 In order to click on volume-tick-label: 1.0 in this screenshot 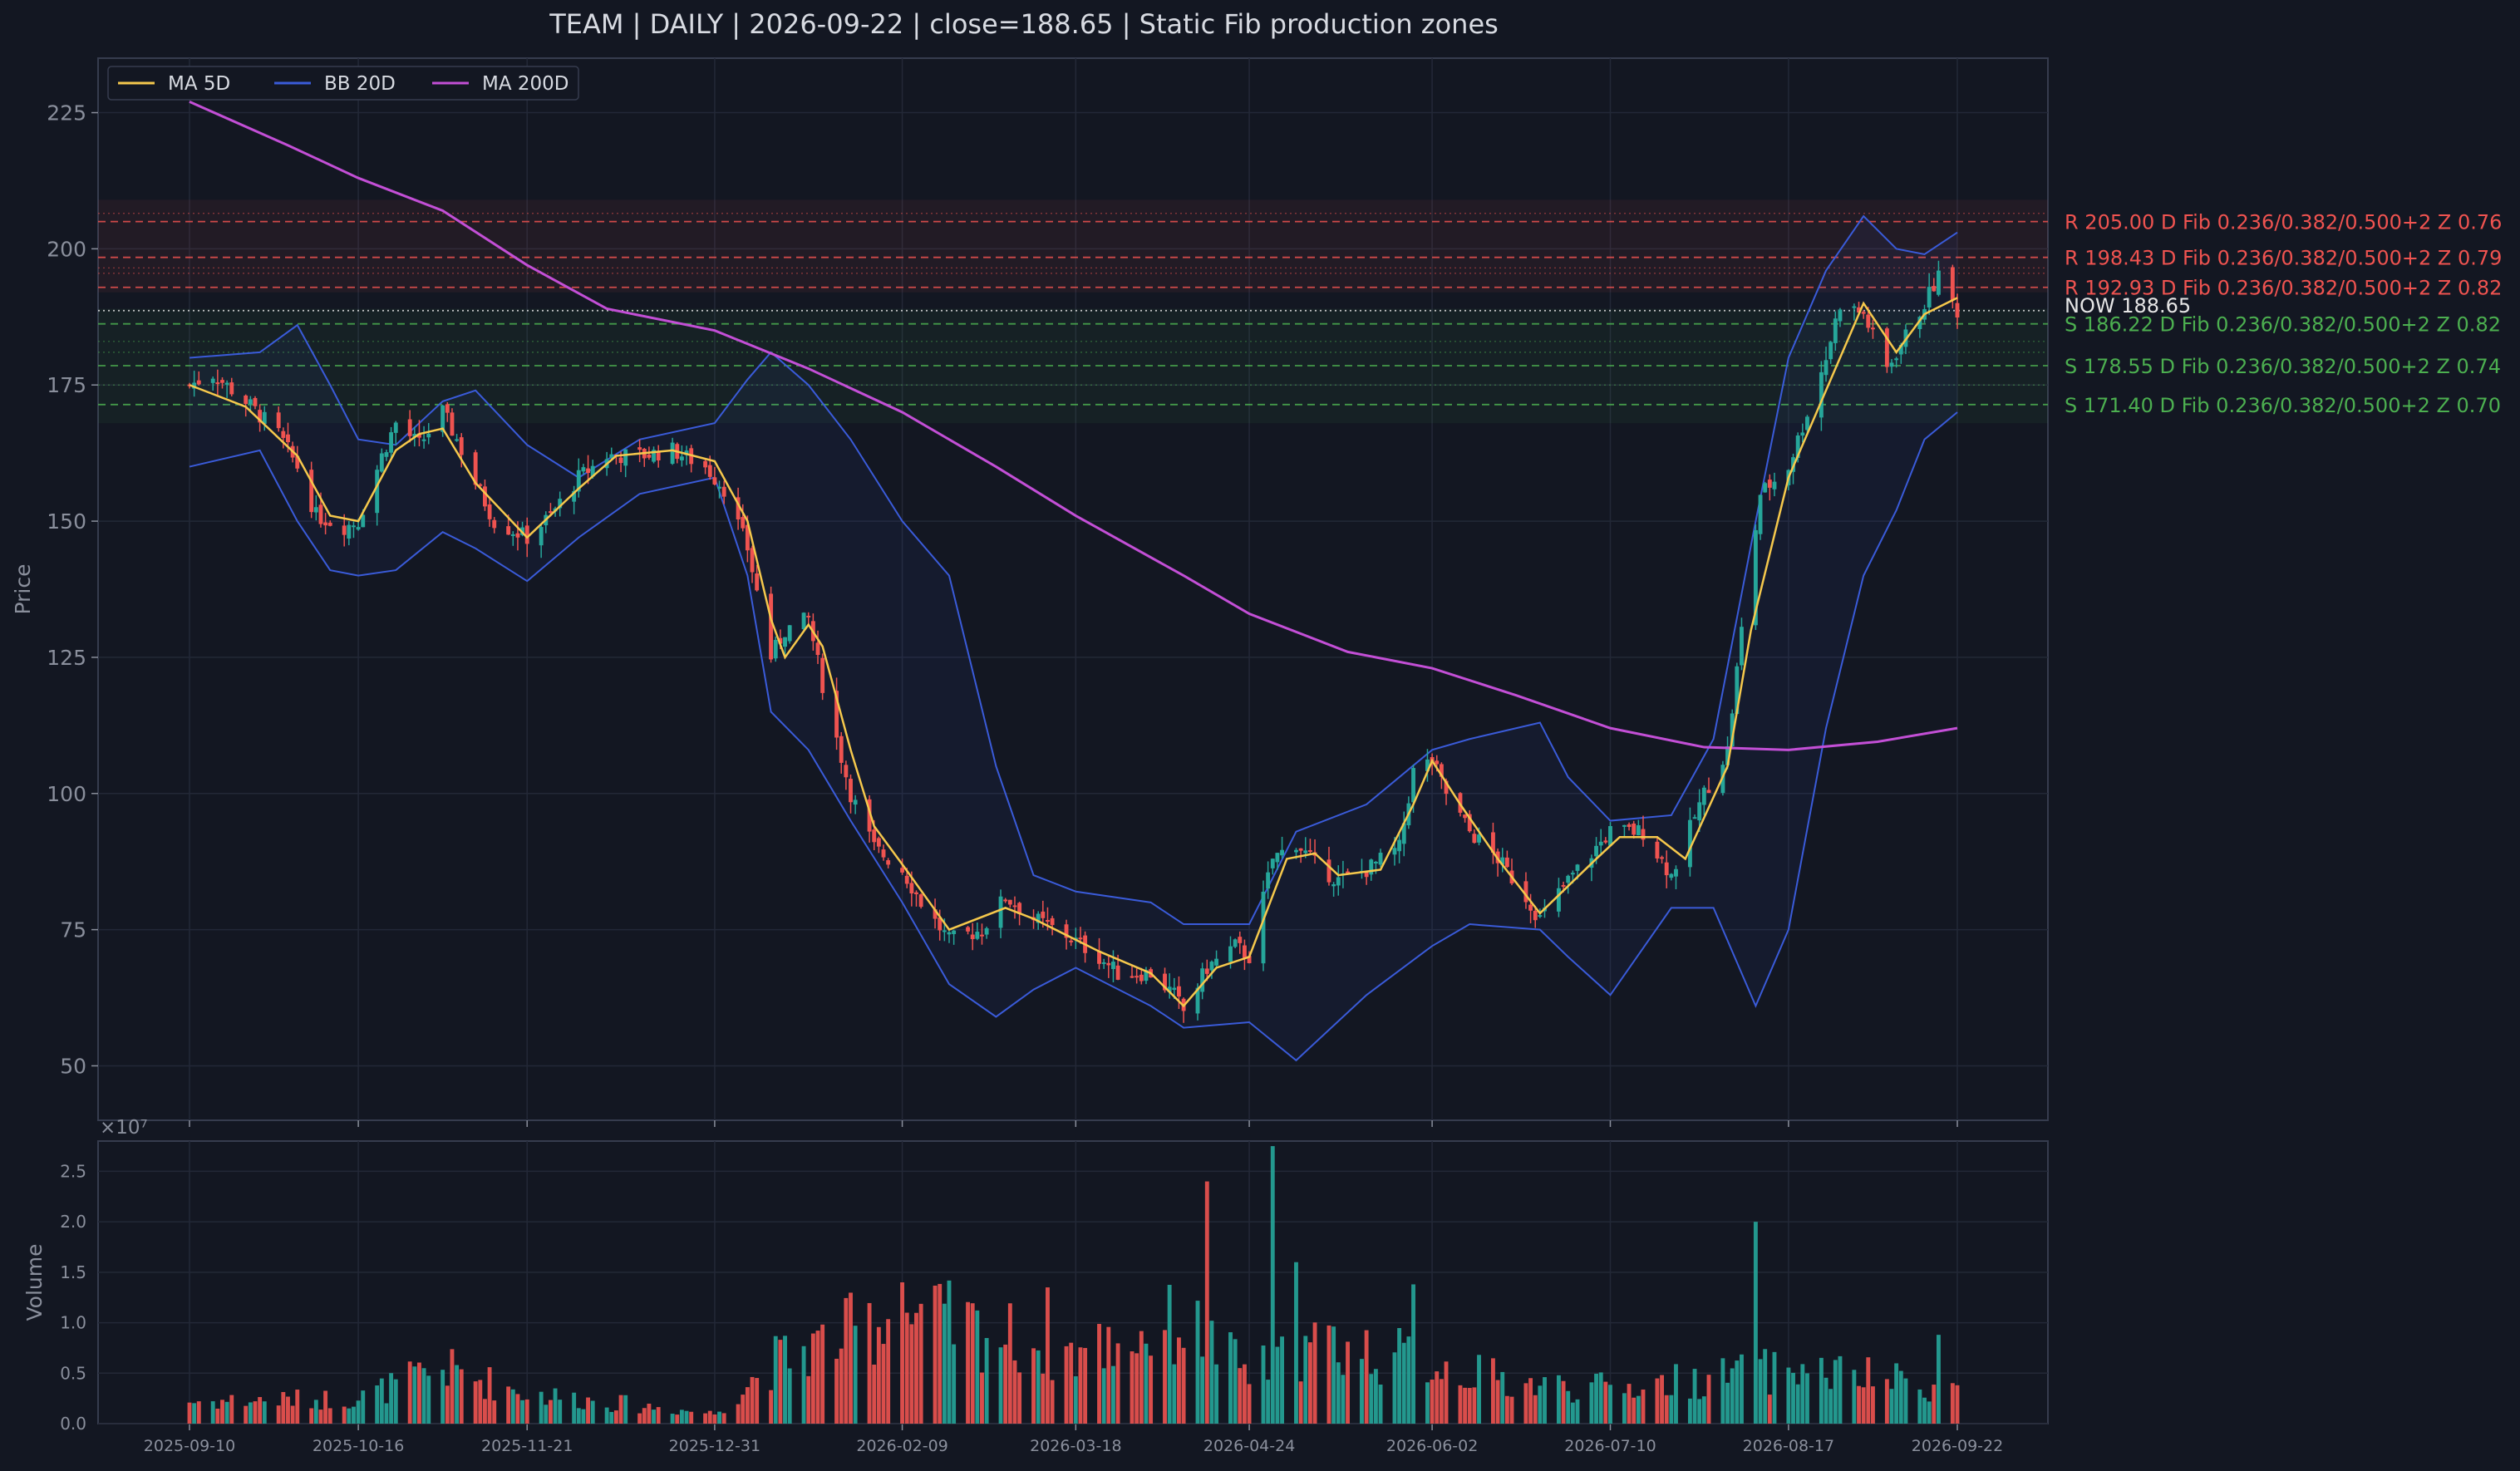, I will do `click(73, 1323)`.